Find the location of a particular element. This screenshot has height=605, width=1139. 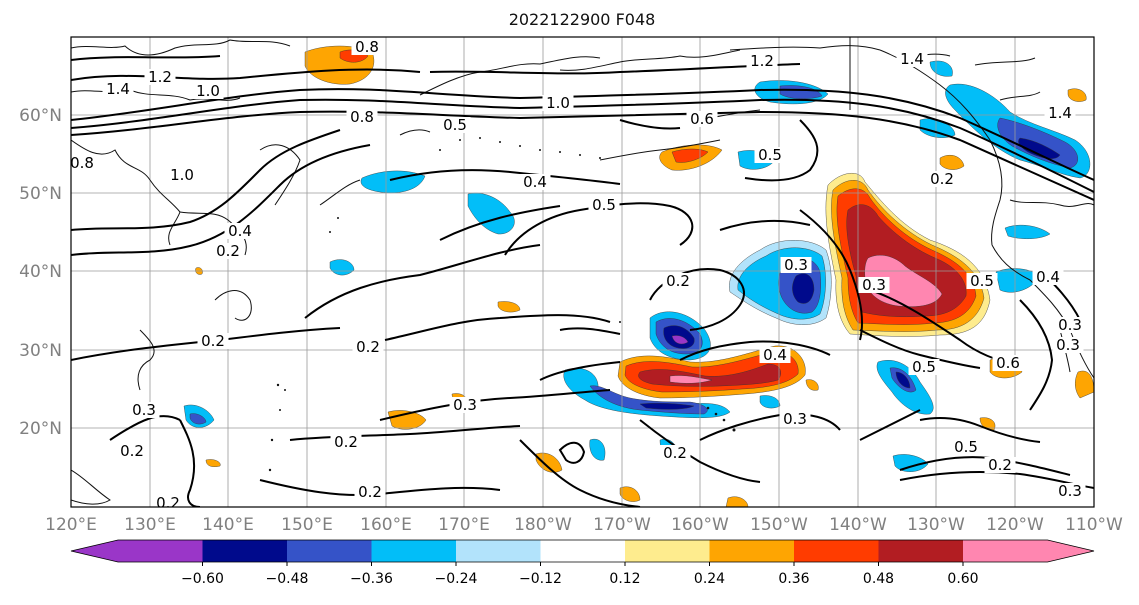

contour-label: 0.6 is located at coordinates (1008, 363).